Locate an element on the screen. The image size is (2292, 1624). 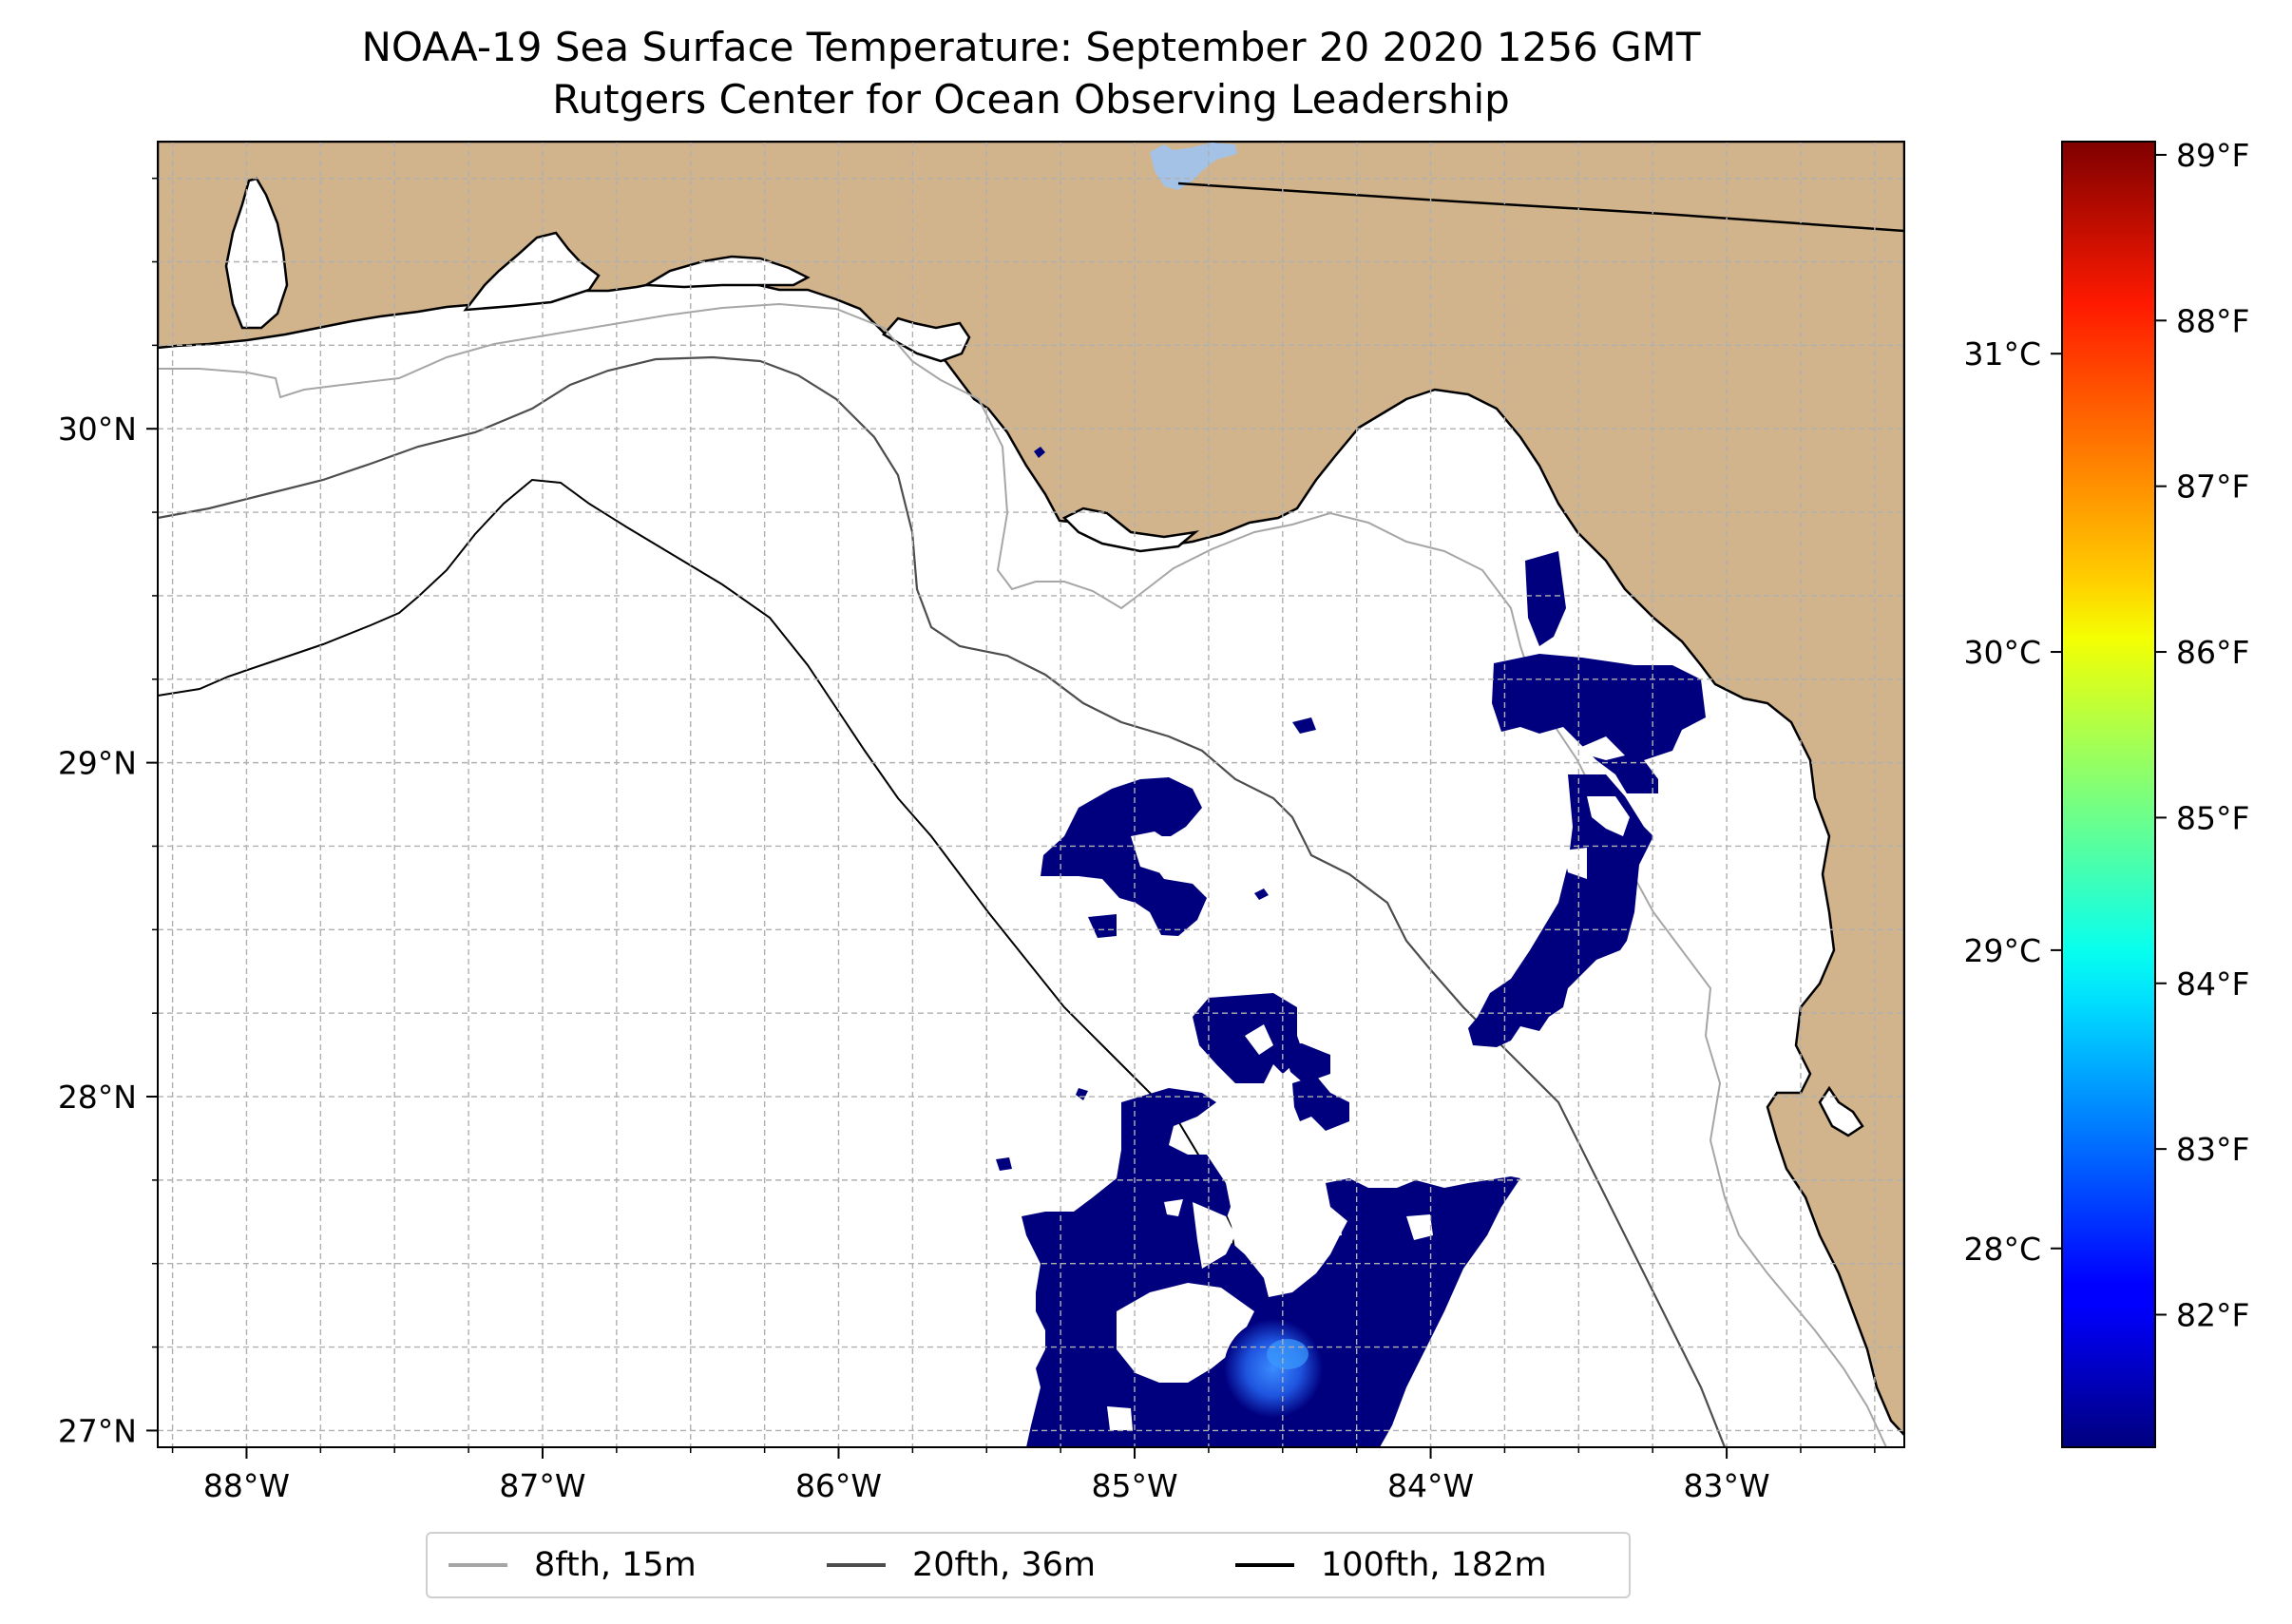
colorbar-f-tick-label: 85°F is located at coordinates (2212, 817).